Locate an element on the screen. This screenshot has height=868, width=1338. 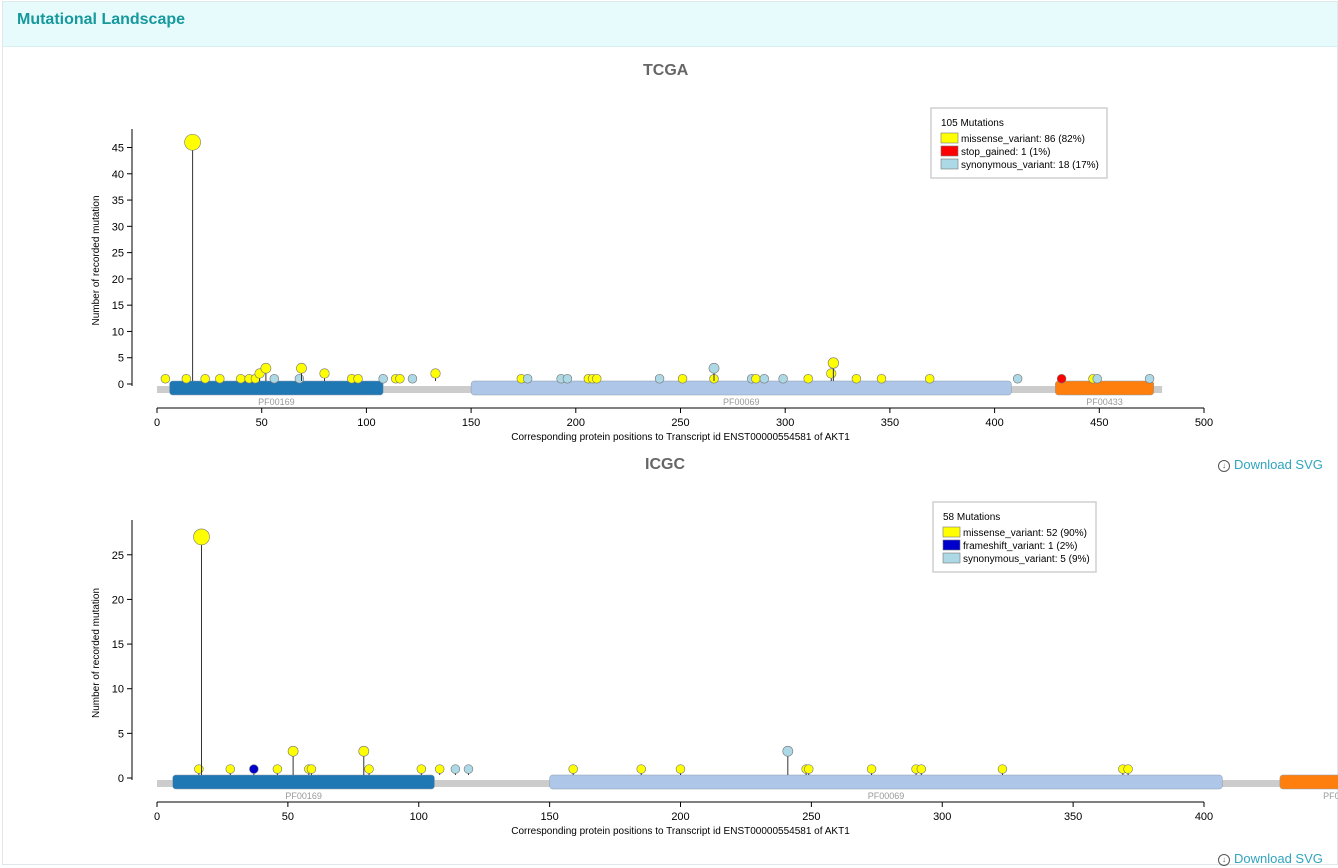
legend-box is located at coordinates (1019, 143).